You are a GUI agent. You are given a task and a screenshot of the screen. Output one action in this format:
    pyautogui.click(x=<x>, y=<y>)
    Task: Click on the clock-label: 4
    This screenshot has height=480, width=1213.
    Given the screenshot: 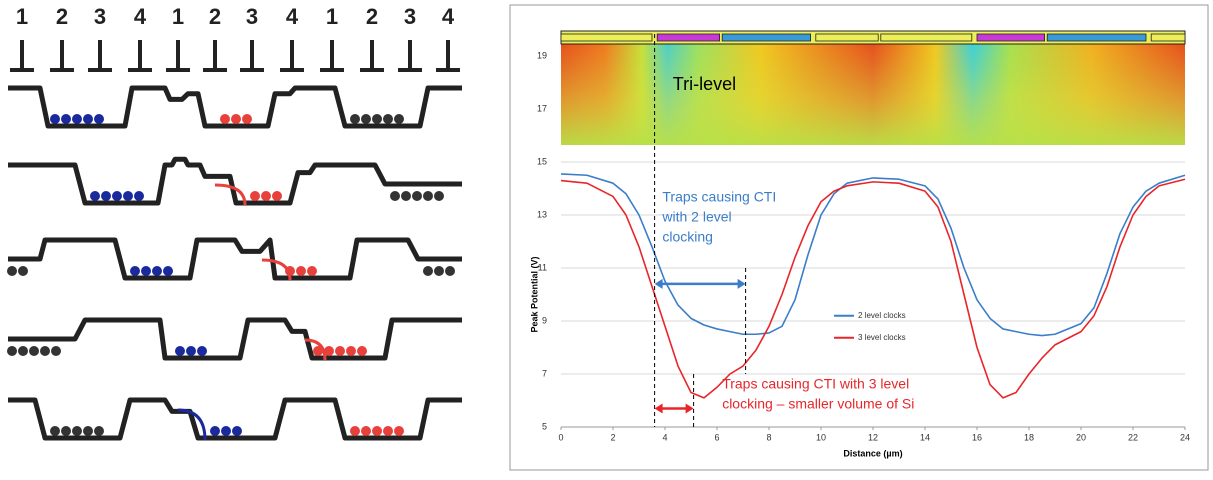 What is the action you would take?
    pyautogui.click(x=140, y=16)
    